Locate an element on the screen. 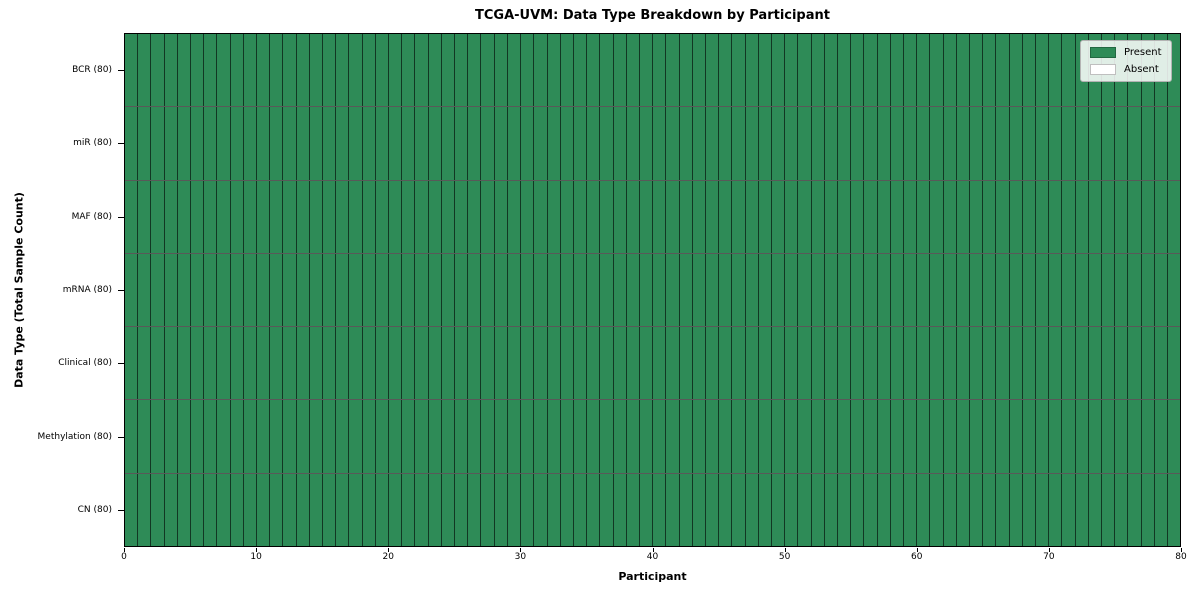 The height and width of the screenshot is (600, 1200). x-axis-label: Participant is located at coordinates (652, 576).